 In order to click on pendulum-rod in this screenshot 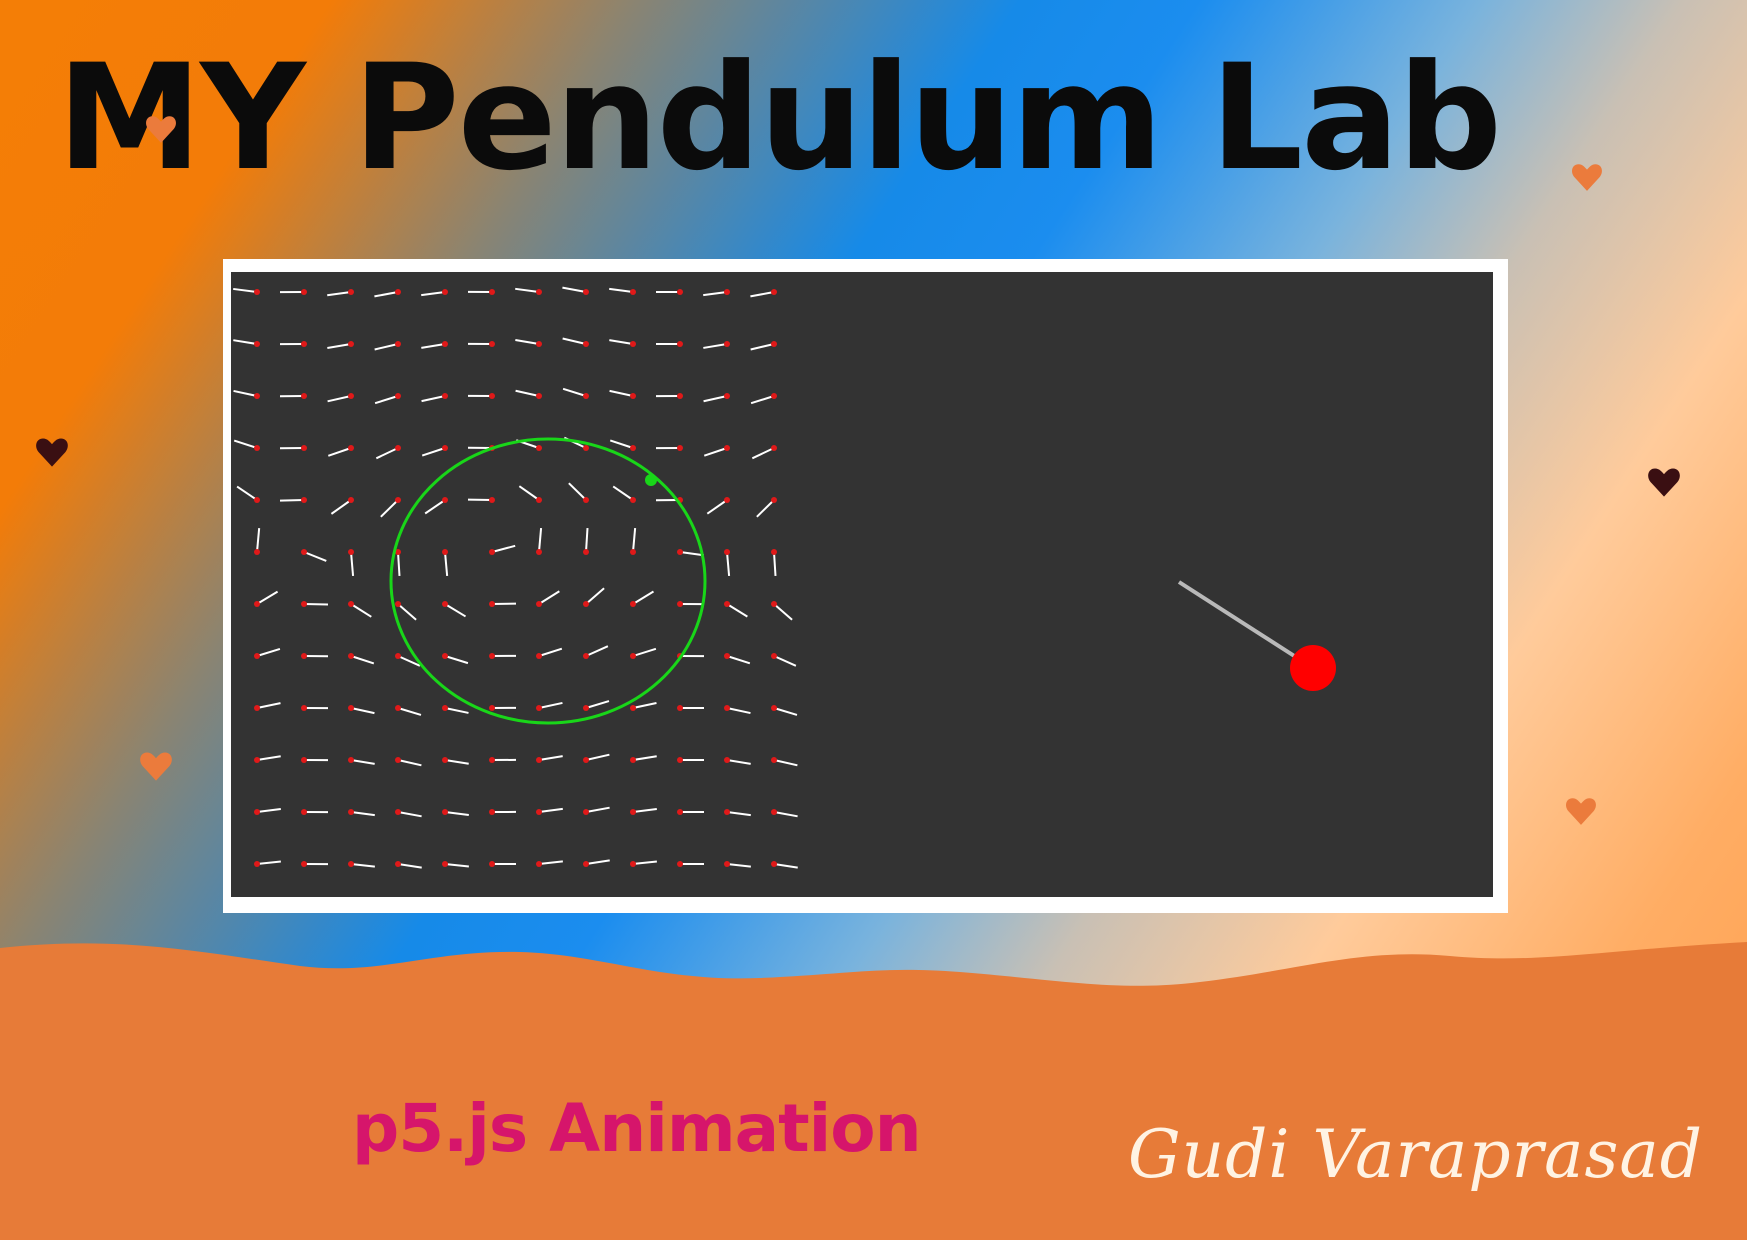, I will do `click(1246, 625)`.